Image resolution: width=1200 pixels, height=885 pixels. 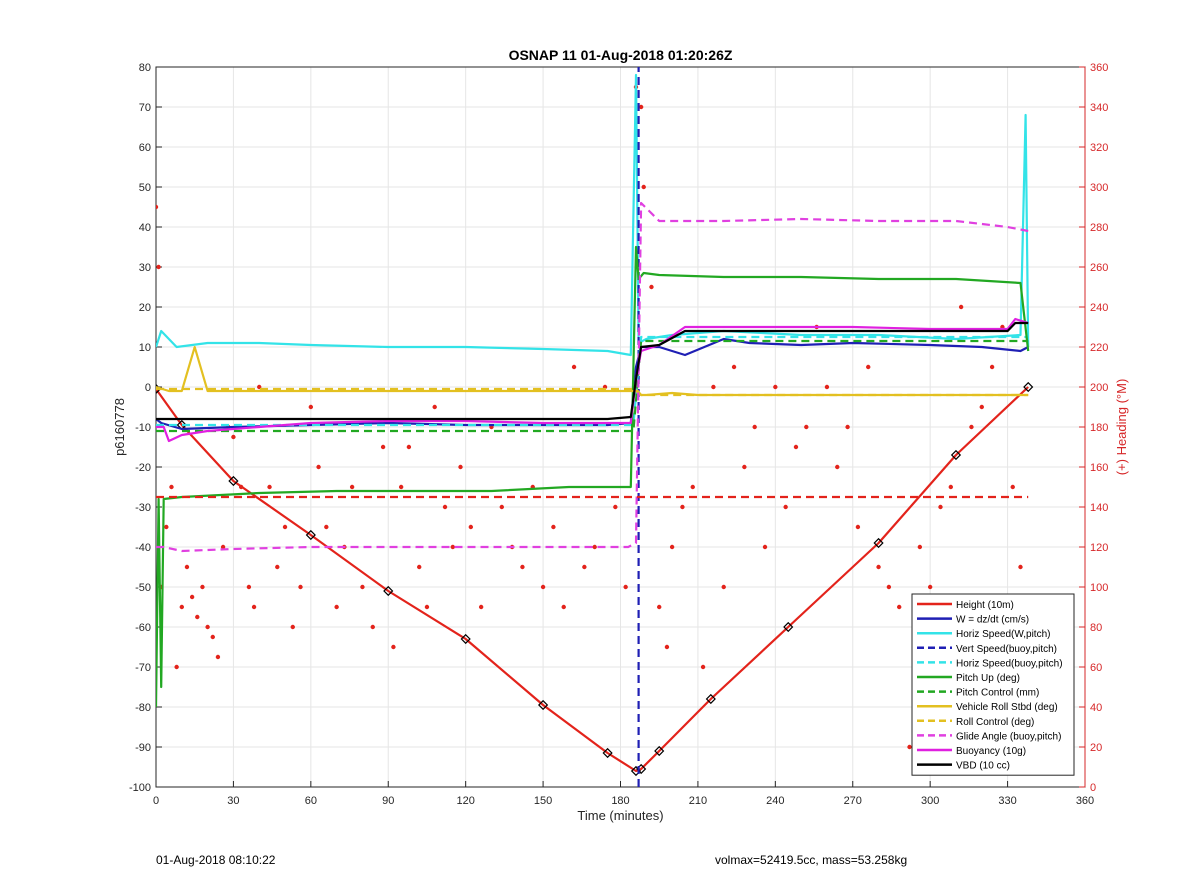 I want to click on y-axis-label-left: p6160778, so click(x=119, y=427).